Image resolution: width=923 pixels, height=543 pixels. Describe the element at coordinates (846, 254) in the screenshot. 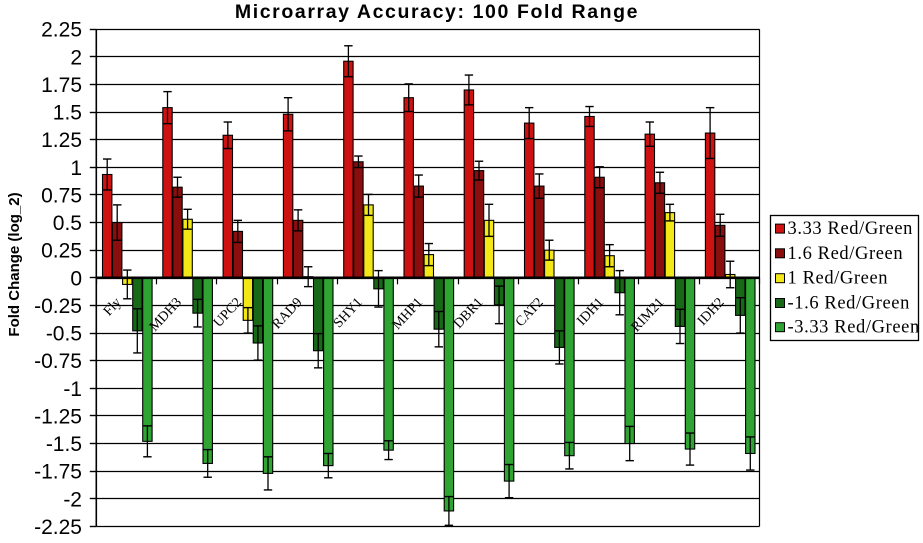

I see `svg-text: 1.6 Red/Green` at that location.